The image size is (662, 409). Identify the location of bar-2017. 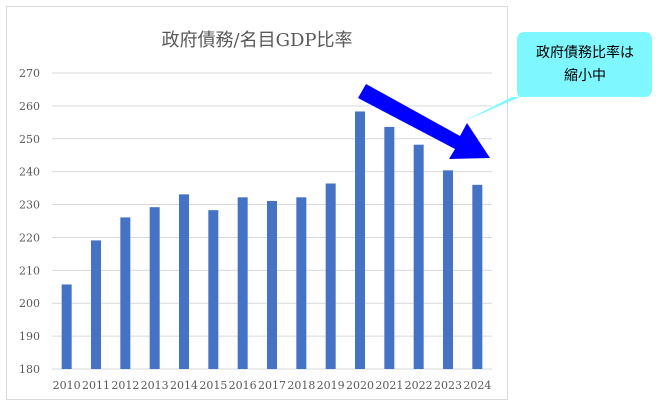
(272, 284).